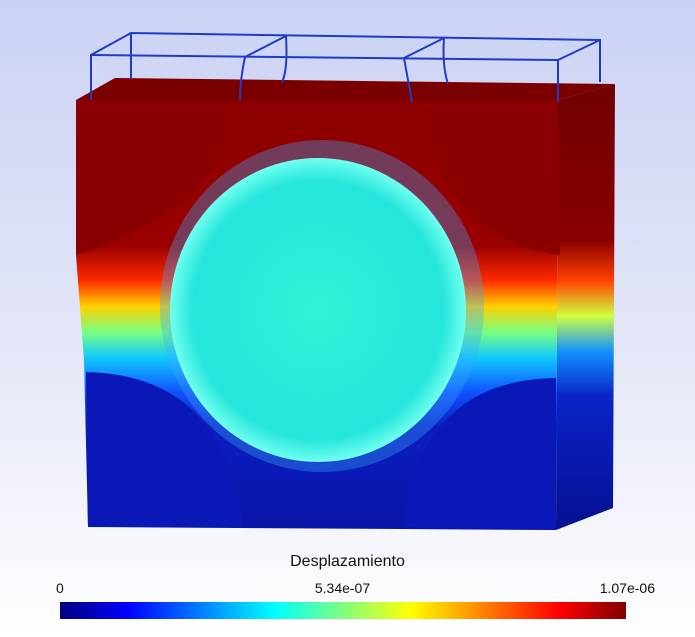  Describe the element at coordinates (345, 89) in the screenshot. I see `block-top-face` at that location.